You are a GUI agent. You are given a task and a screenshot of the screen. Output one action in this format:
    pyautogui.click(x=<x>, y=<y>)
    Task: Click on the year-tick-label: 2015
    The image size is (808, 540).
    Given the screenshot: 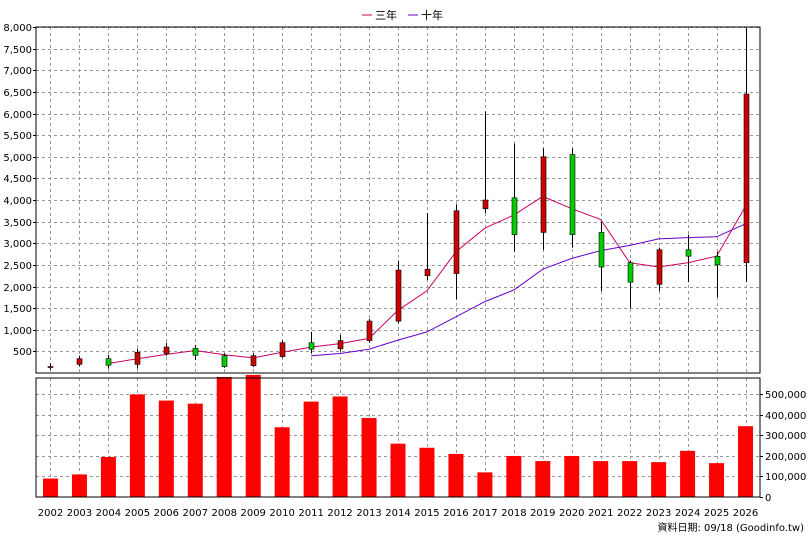 What is the action you would take?
    pyautogui.click(x=426, y=513)
    